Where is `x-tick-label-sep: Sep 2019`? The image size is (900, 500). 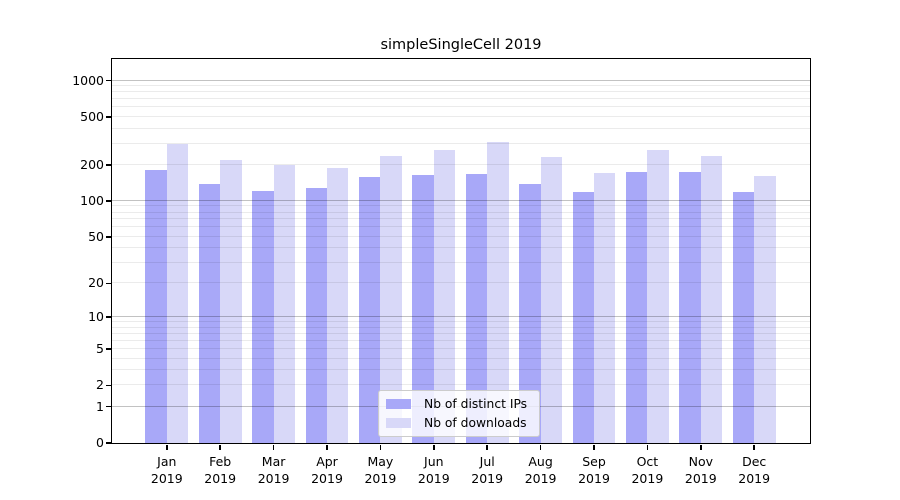 x-tick-label-sep: Sep 2019 is located at coordinates (594, 470).